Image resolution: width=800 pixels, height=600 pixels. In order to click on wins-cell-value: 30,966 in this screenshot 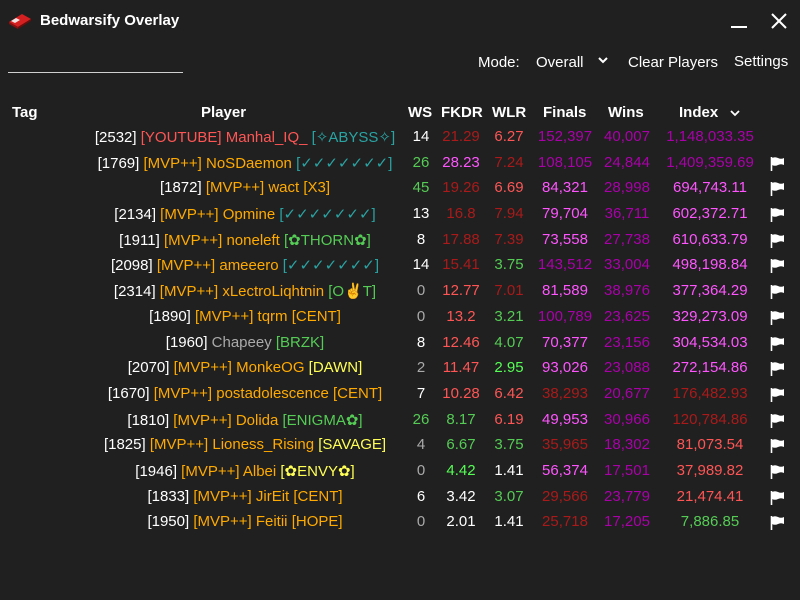, I will do `click(627, 419)`.